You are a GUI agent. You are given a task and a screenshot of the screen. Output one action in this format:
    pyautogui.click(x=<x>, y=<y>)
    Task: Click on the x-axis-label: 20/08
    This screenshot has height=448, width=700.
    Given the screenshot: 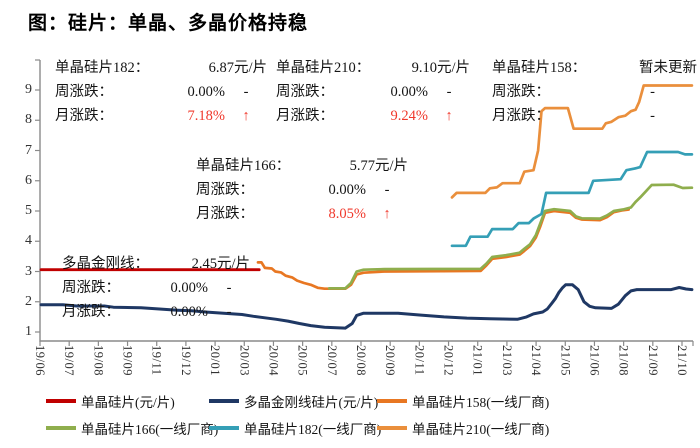 What is the action you would take?
    pyautogui.click(x=361, y=360)
    